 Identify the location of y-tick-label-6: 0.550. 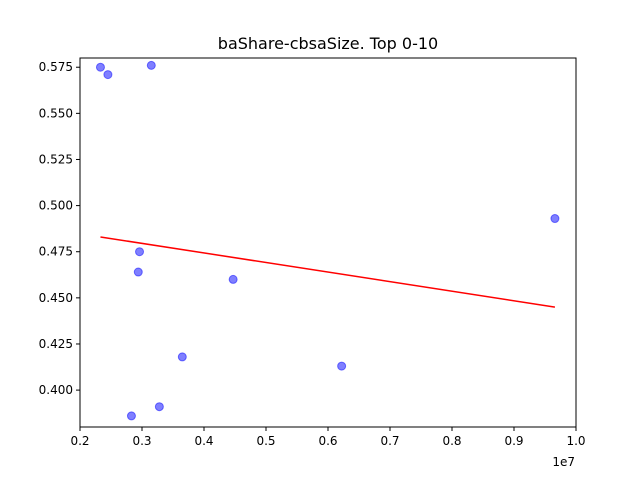
(56, 113).